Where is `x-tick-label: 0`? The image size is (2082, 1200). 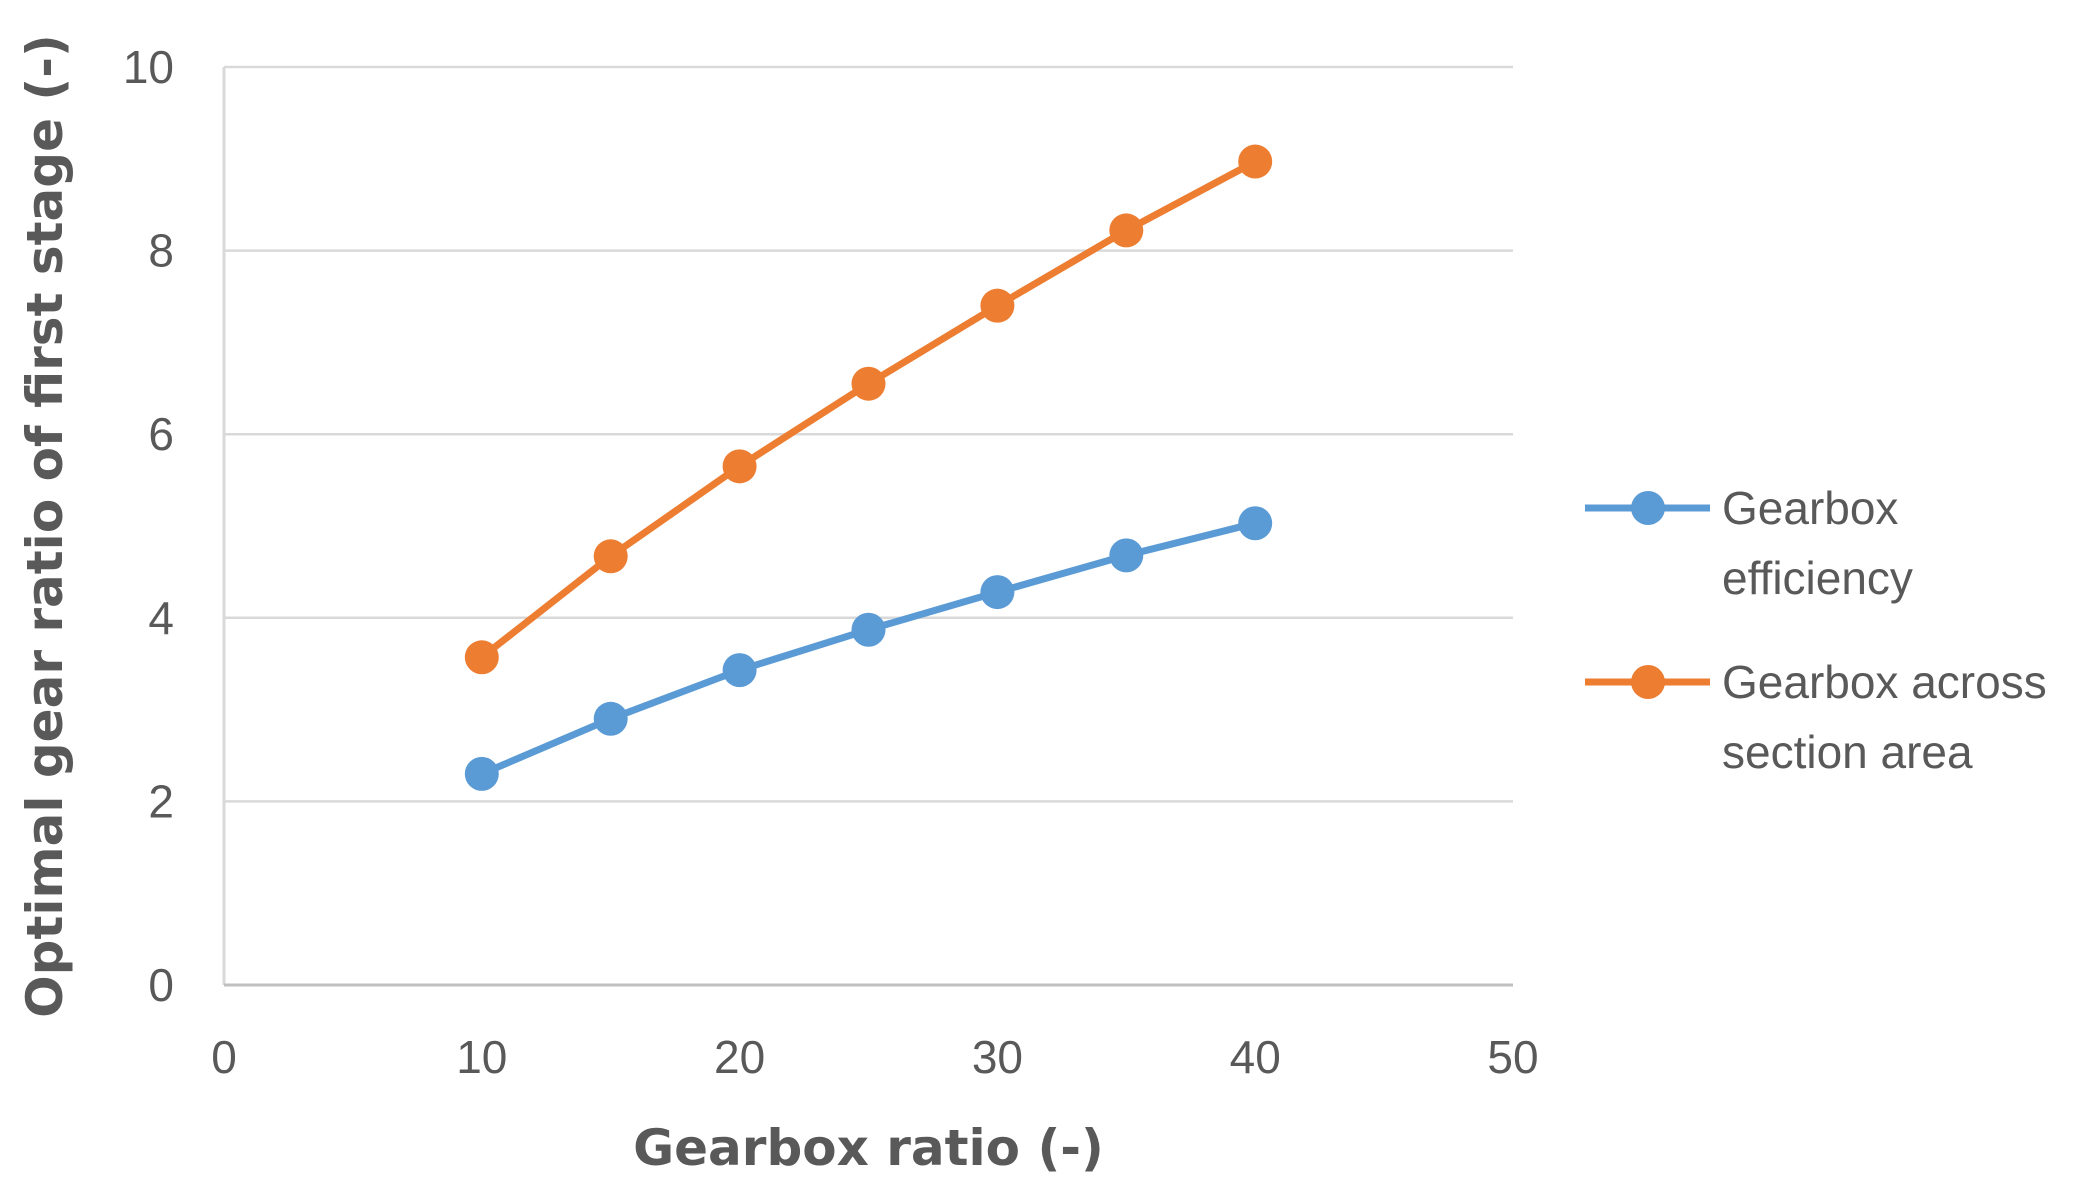 x-tick-label: 0 is located at coordinates (224, 1057).